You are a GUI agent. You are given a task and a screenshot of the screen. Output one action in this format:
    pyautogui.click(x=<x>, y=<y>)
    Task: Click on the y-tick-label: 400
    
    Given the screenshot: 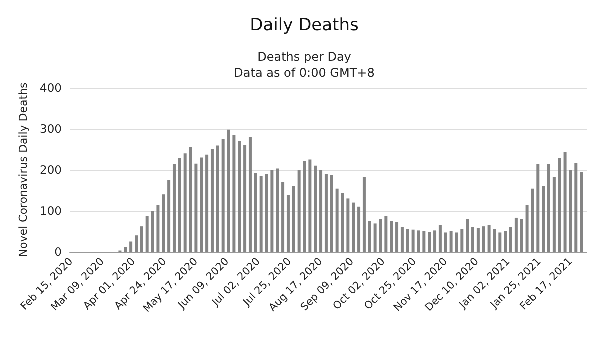 What is the action you would take?
    pyautogui.click(x=51, y=88)
    